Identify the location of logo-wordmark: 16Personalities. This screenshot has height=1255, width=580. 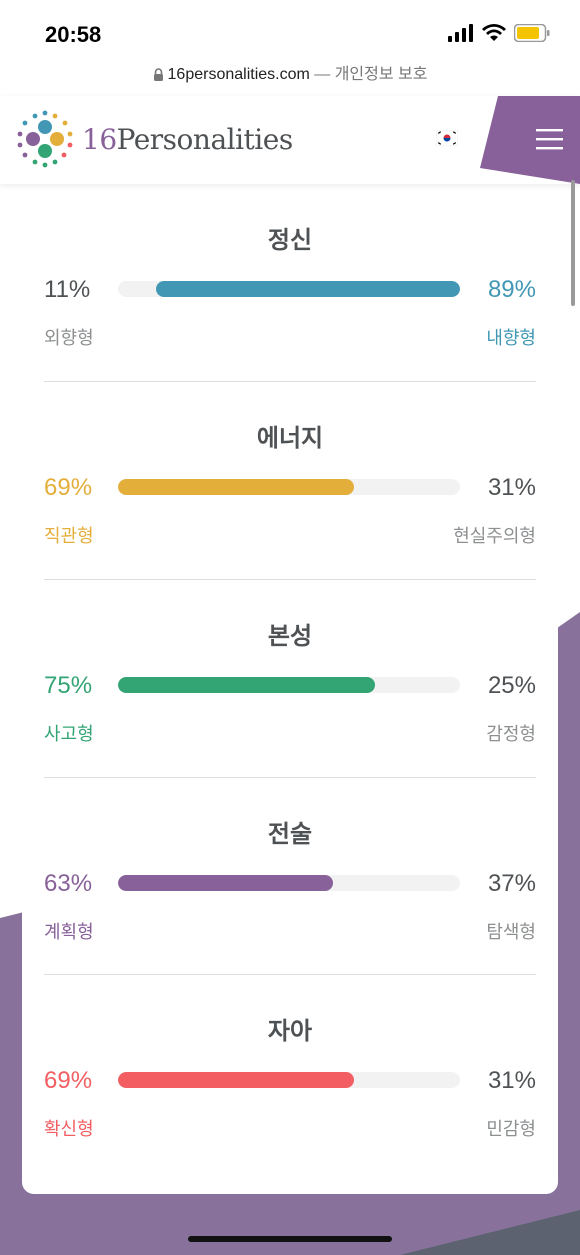
(187, 139).